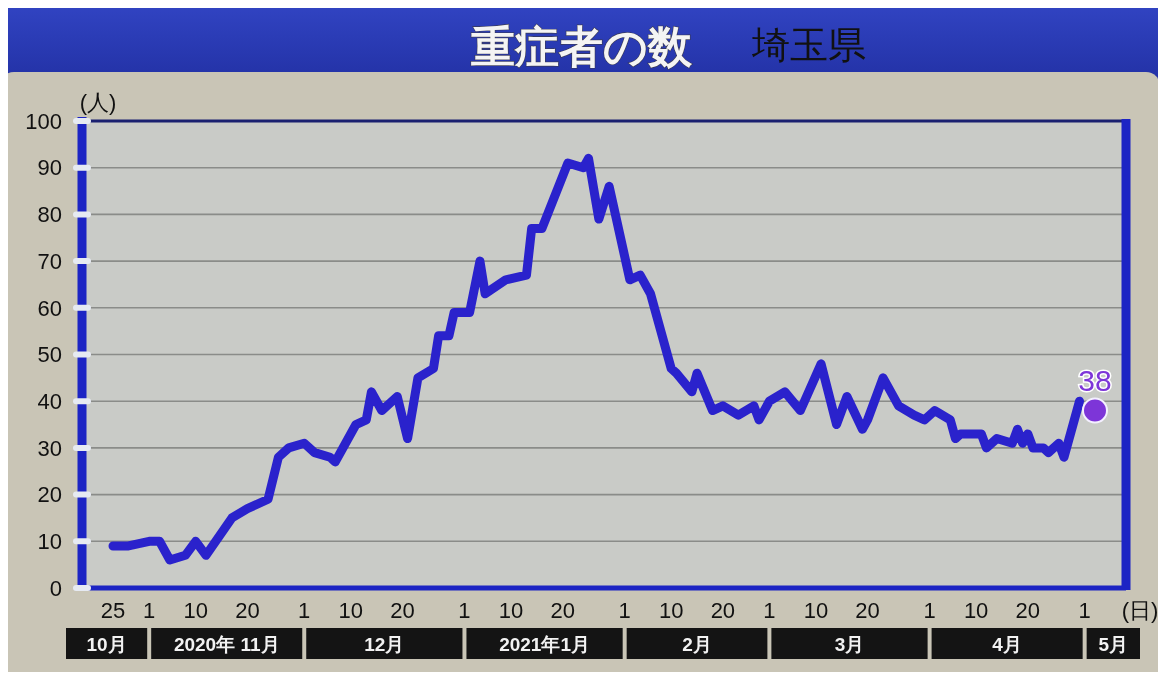  What do you see at coordinates (697, 644) in the screenshot?
I see `text: 2月` at bounding box center [697, 644].